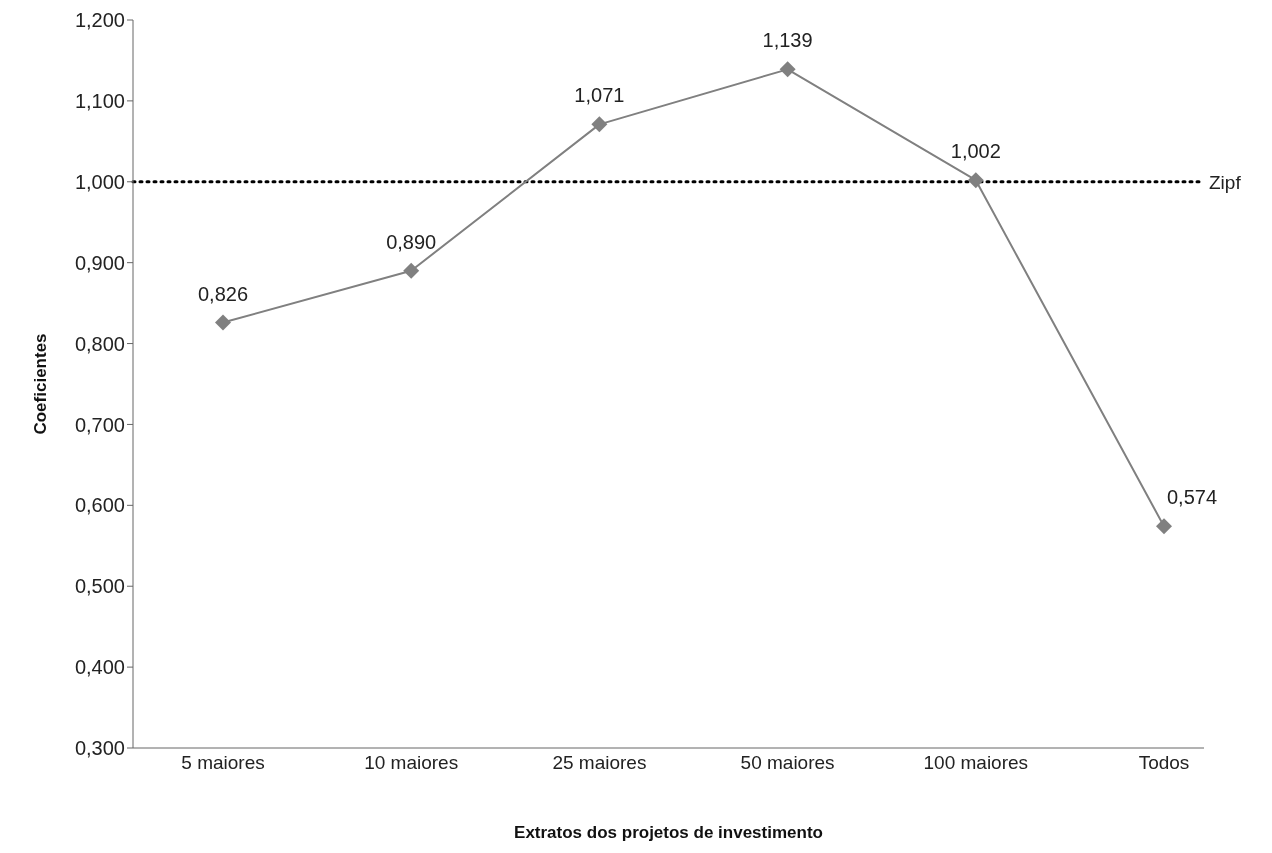  What do you see at coordinates (99, 100) in the screenshot?
I see `y-tick-label: 1,100` at bounding box center [99, 100].